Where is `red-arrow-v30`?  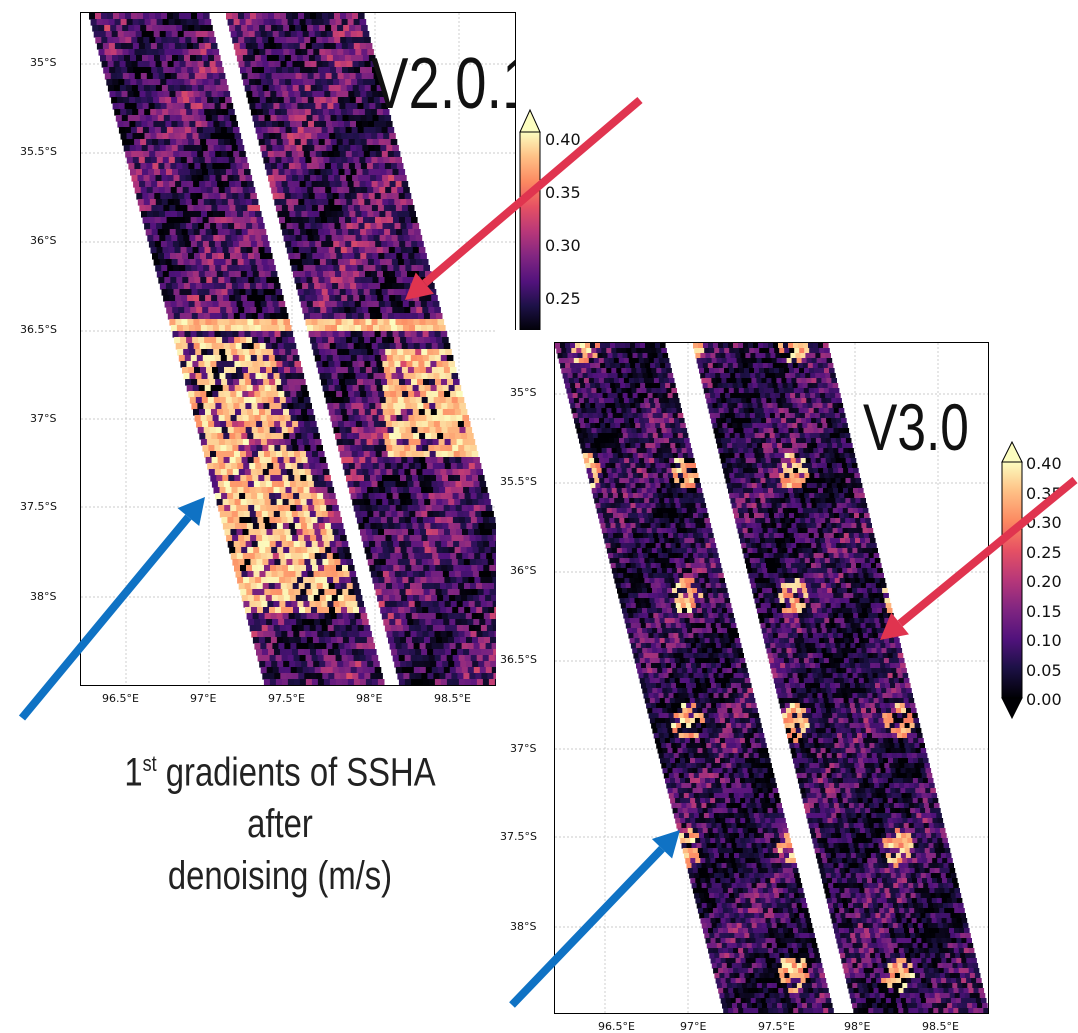 red-arrow-v30 is located at coordinates (977, 560).